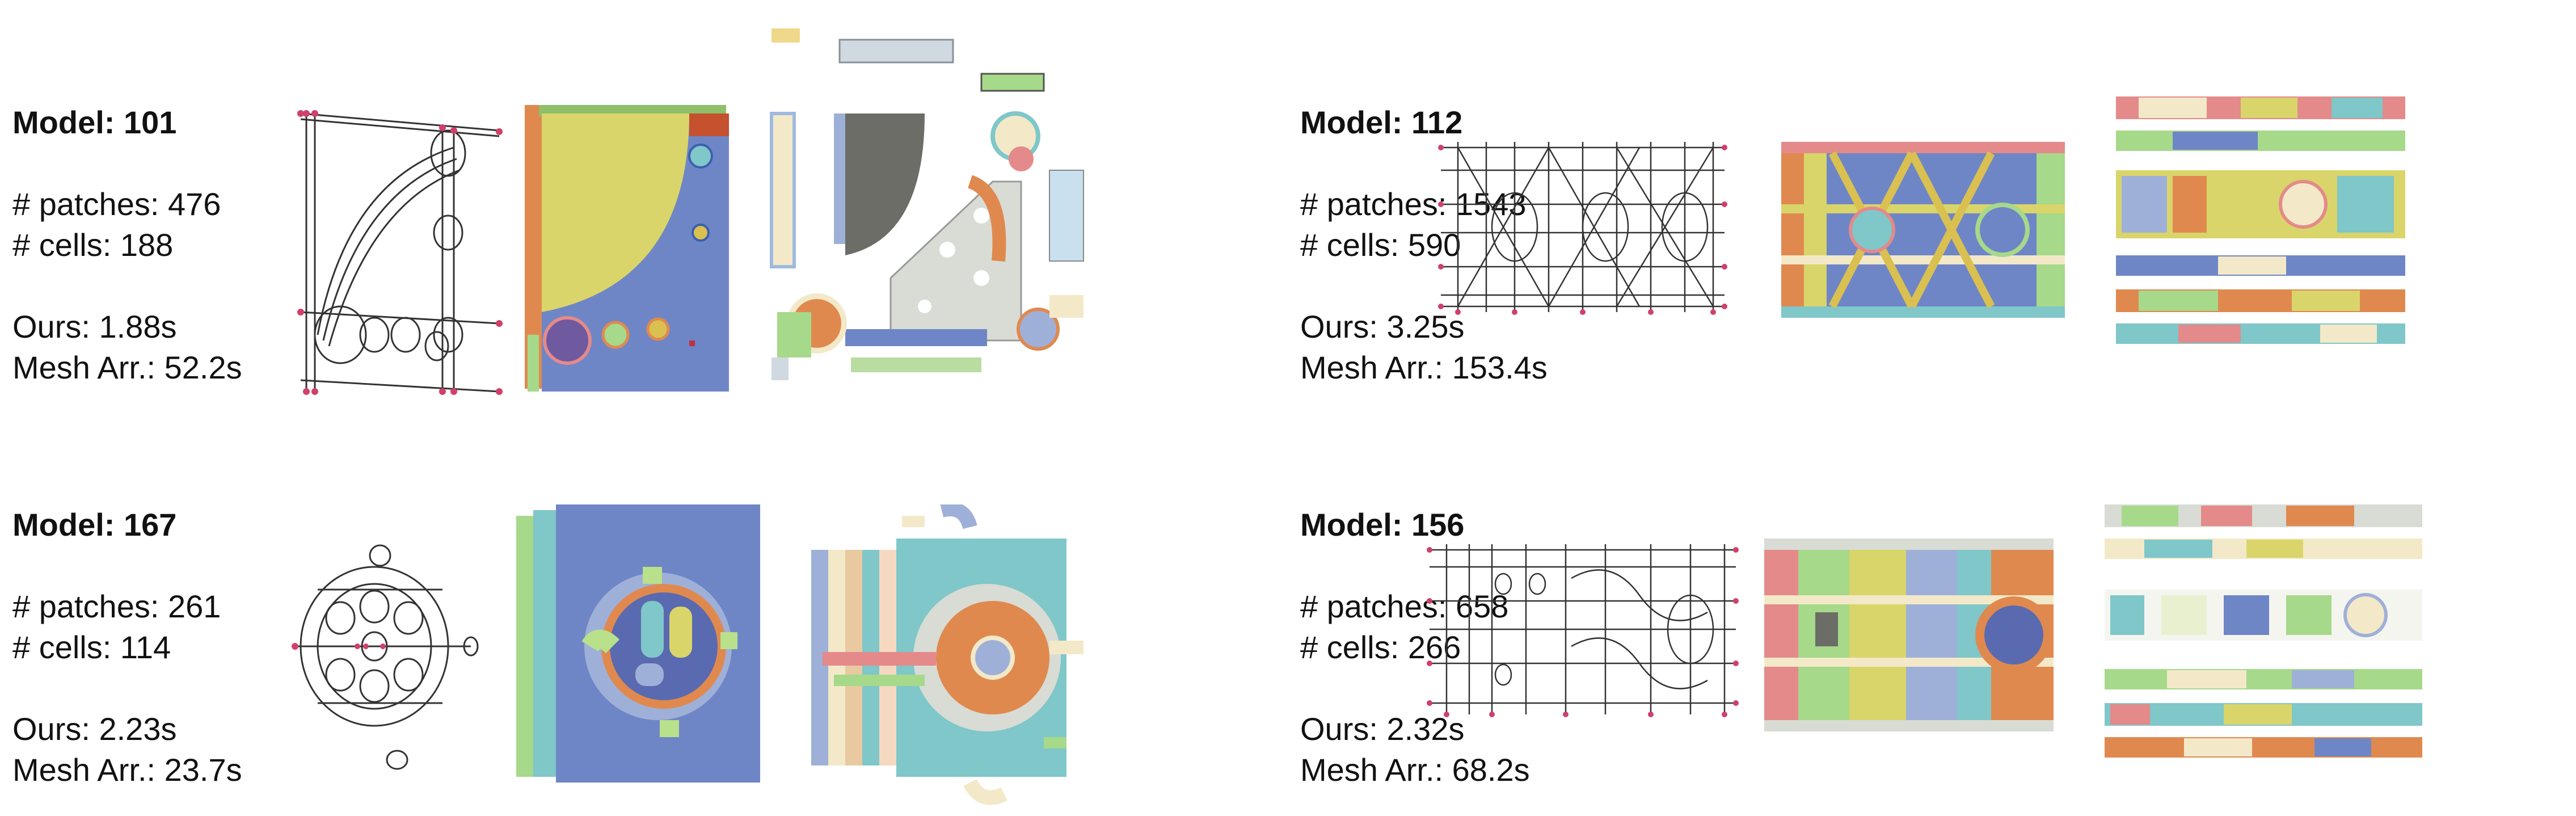 The image size is (2576, 816). I want to click on mesh-arr-time: Mesh Arr.: 23.7s, so click(127, 770).